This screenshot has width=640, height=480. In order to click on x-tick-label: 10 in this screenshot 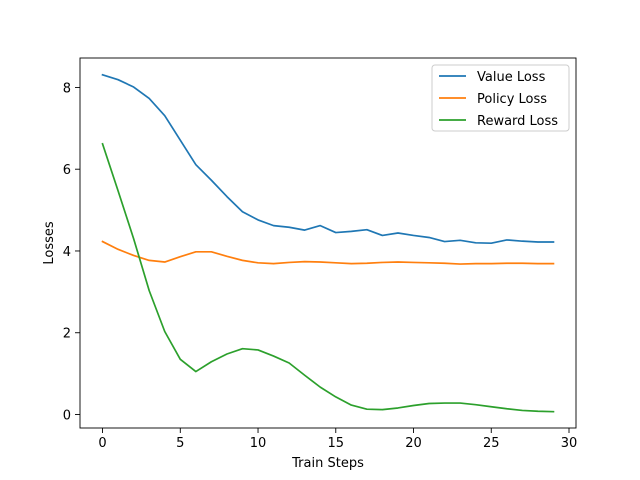, I will do `click(258, 443)`.